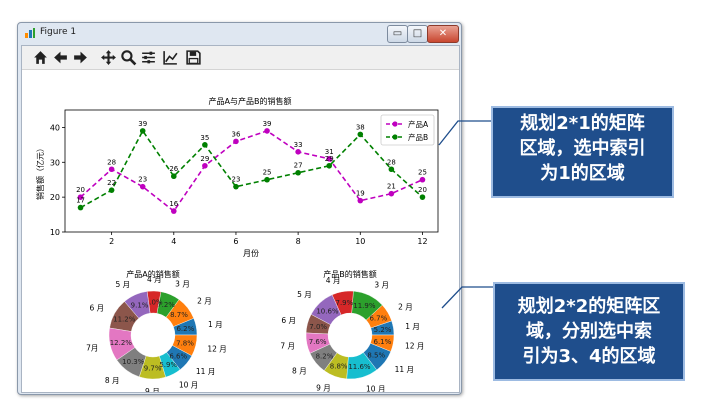 The height and width of the screenshot is (409, 720). Describe the element at coordinates (55, 197) in the screenshot. I see `y-tick-label: 20` at that location.